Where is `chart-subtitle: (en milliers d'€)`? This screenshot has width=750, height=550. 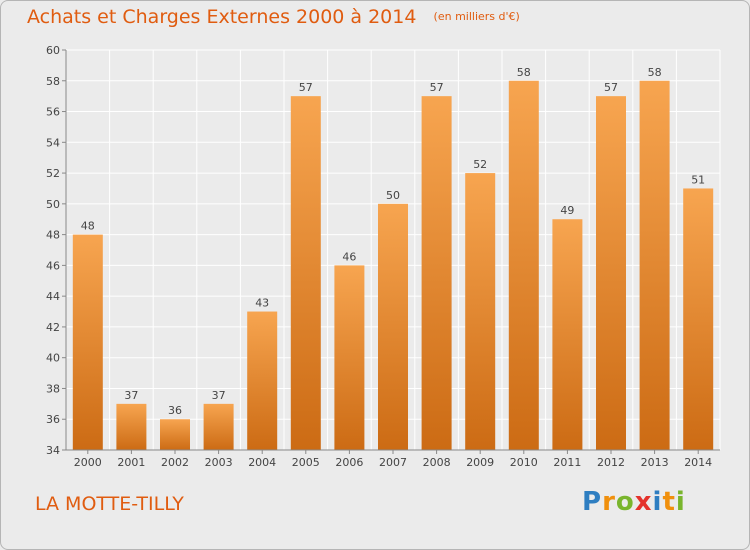
chart-subtitle: (en milliers d'€) is located at coordinates (476, 16).